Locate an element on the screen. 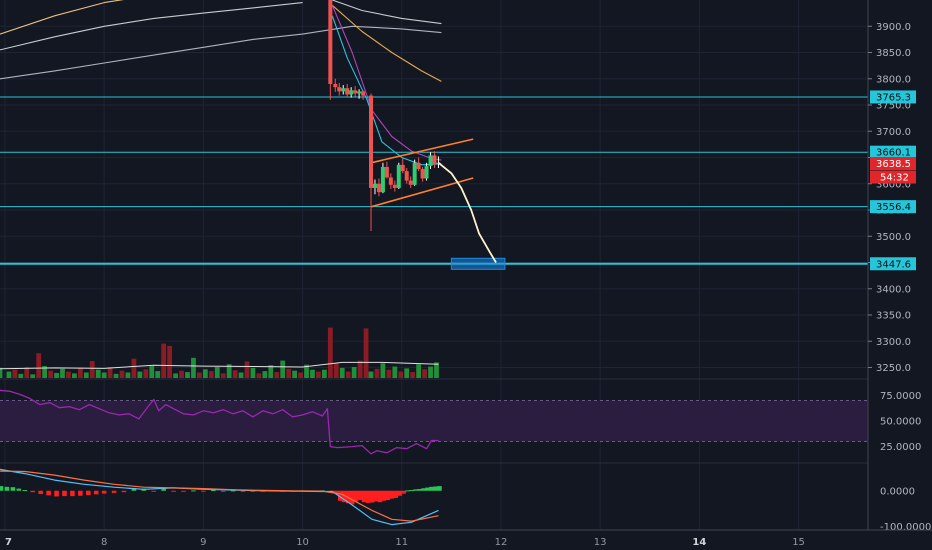 Image resolution: width=932 pixels, height=550 pixels. time-tick-label: 14 is located at coordinates (699, 542).